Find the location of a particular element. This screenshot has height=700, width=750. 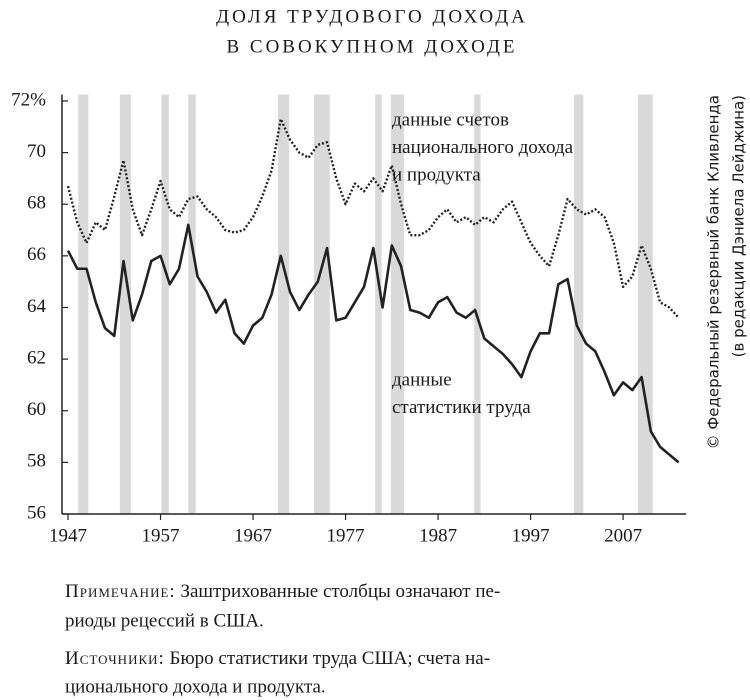

y-tick-label: 58 is located at coordinates (36, 461).